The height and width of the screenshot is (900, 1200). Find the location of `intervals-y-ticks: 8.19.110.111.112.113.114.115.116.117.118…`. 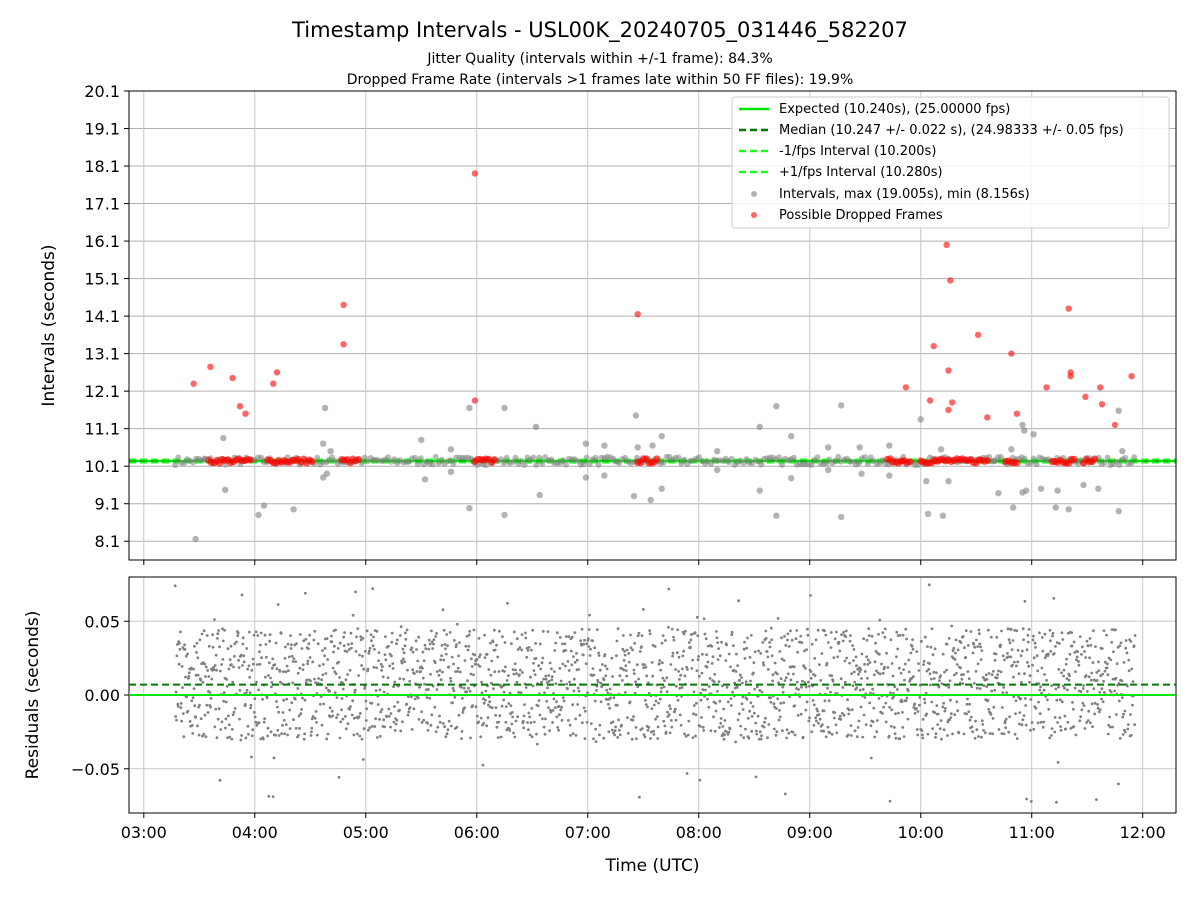

intervals-y-ticks: 8.19.110.111.112.113.114.115.116.117.118… is located at coordinates (106, 316).